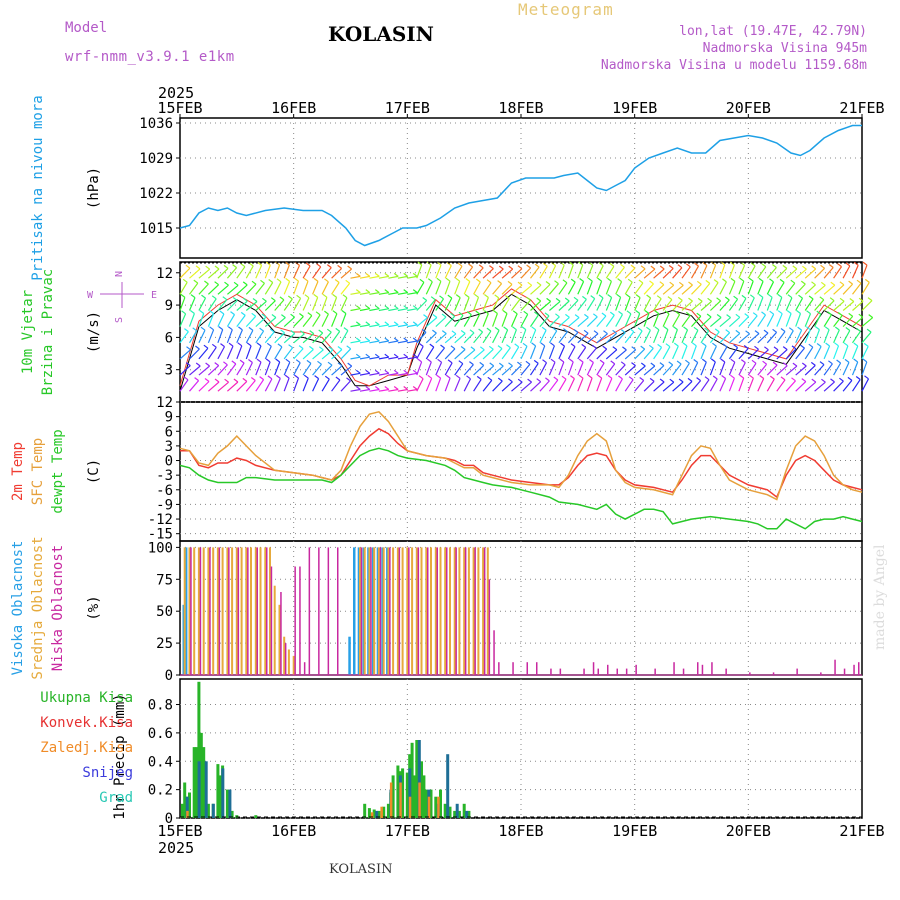 Image resolution: width=900 pixels, height=900 pixels. What do you see at coordinates (164, 580) in the screenshot?
I see `y-tick-label-clouds: 75` at bounding box center [164, 580].